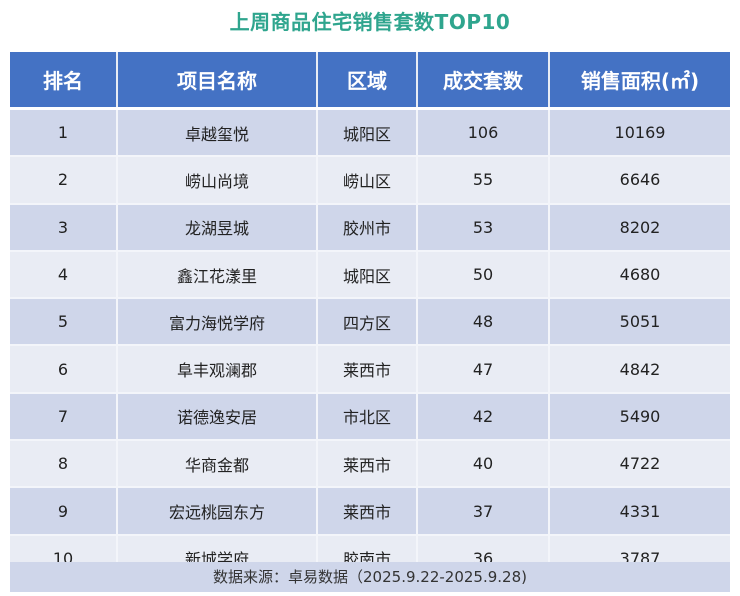  What do you see at coordinates (366, 179) in the screenshot?
I see `cell-district: 崂山区` at bounding box center [366, 179].